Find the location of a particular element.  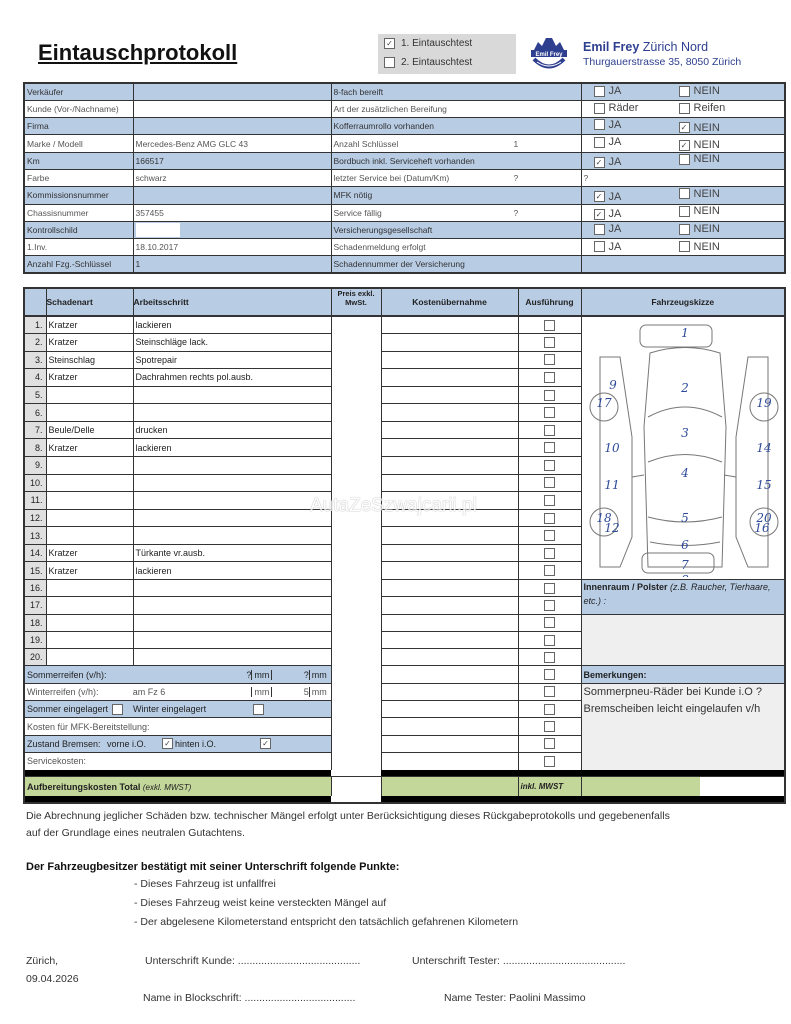

winter-rear-depth: 5 is located at coordinates (290, 691).